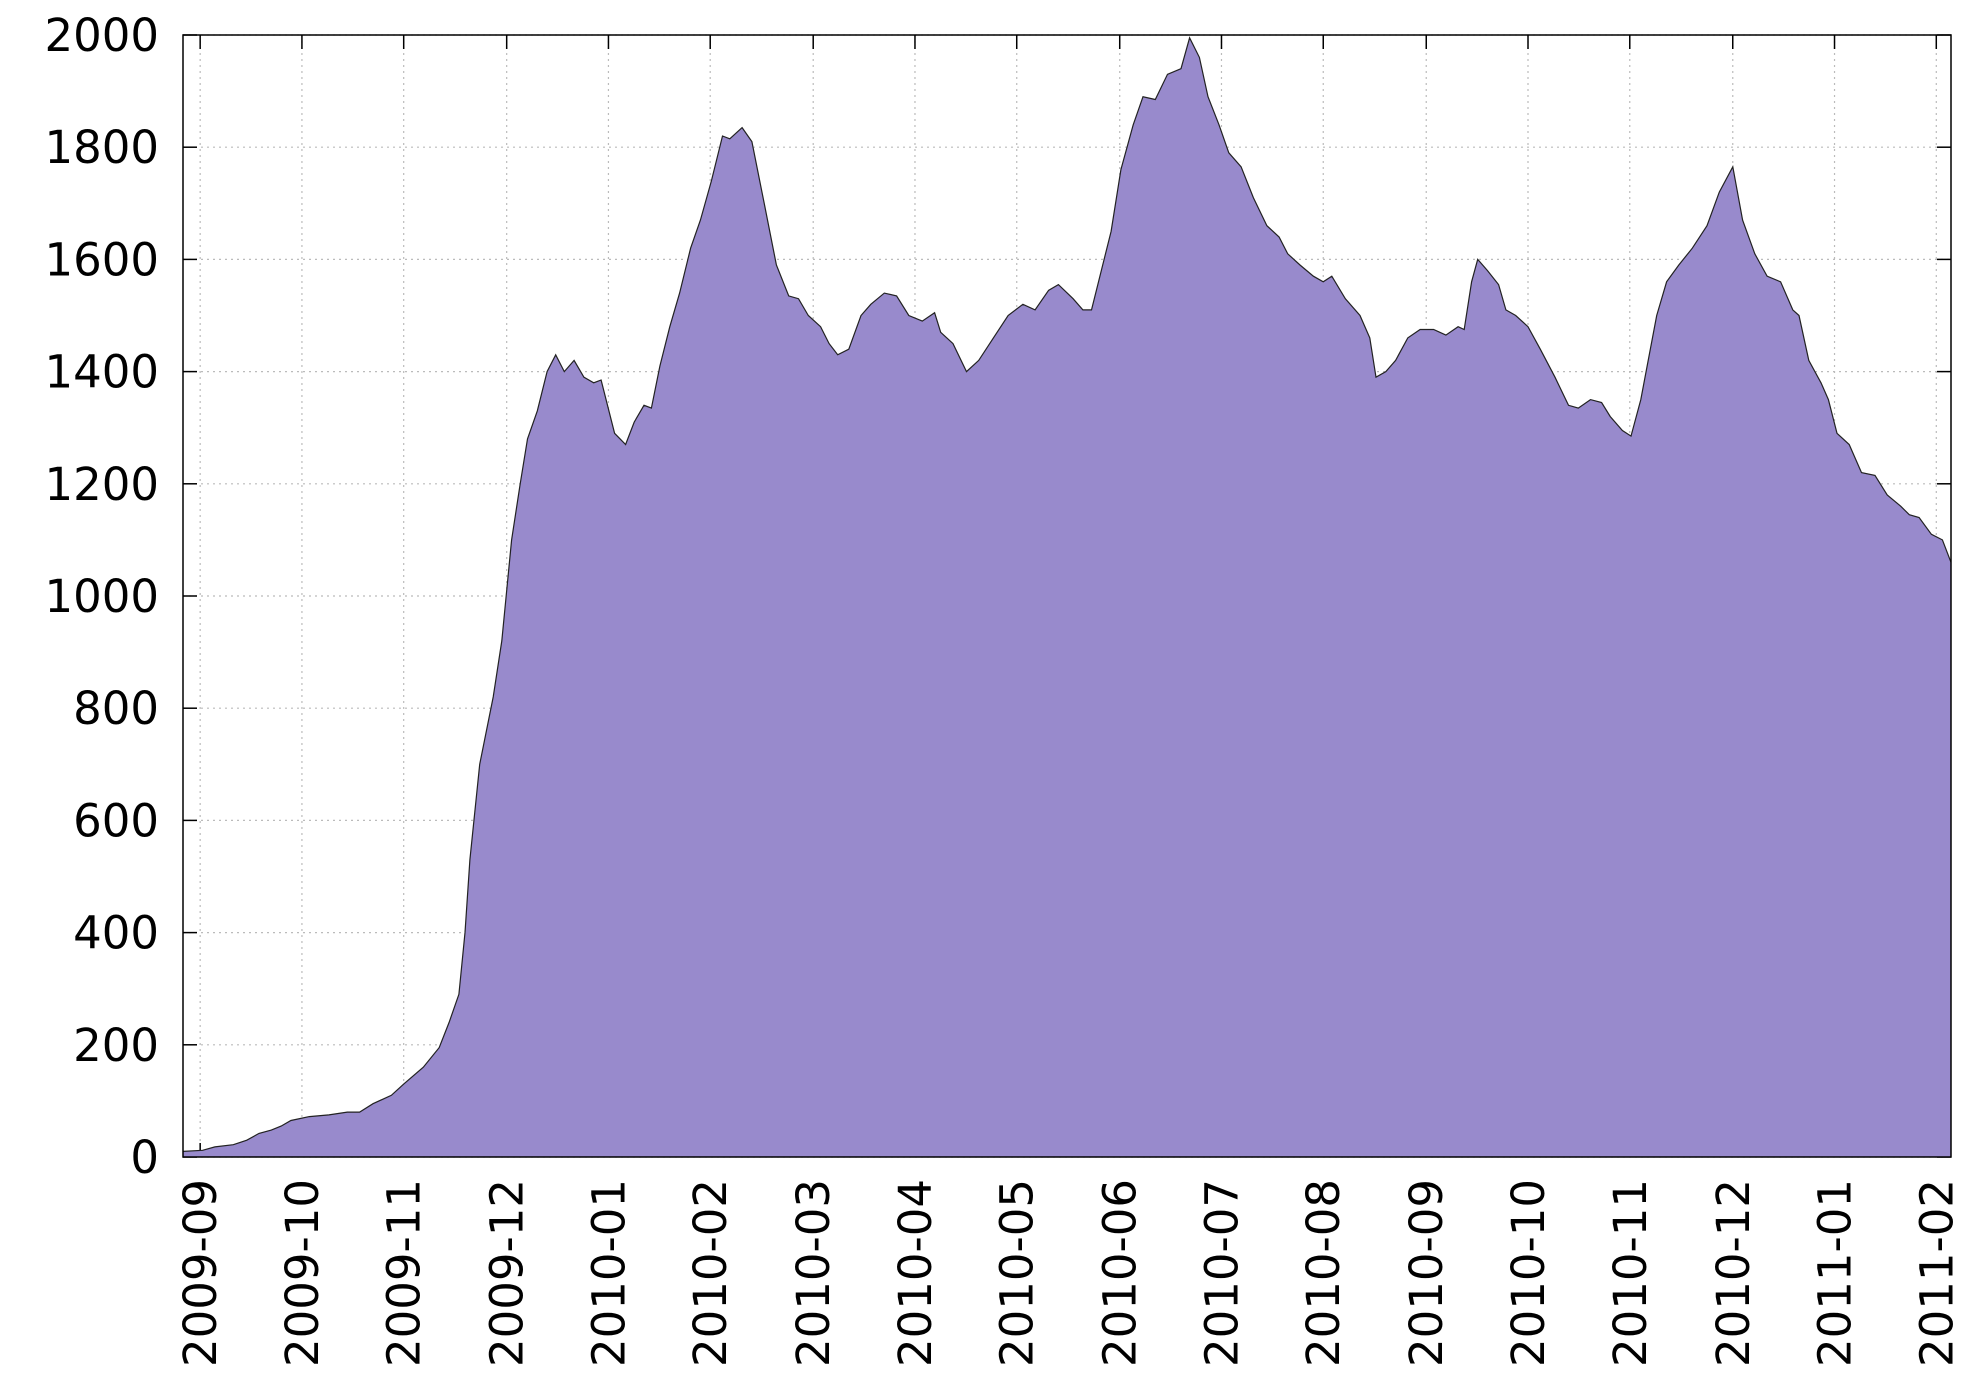 Image resolution: width=1962 pixels, height=1399 pixels. What do you see at coordinates (101, 596) in the screenshot?
I see `y-tick-label: 1000` at bounding box center [101, 596].